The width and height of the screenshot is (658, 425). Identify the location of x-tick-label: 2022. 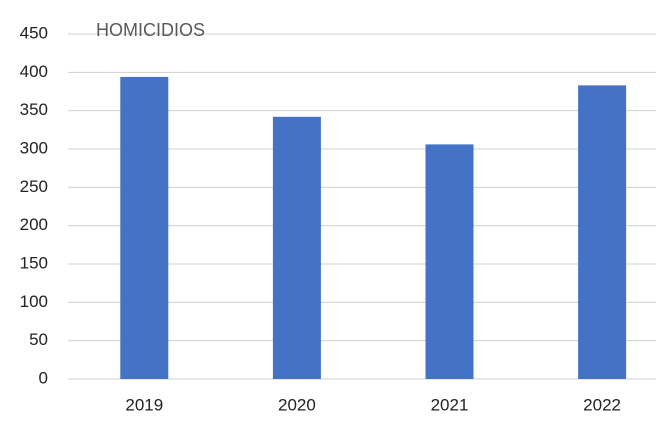
(602, 404).